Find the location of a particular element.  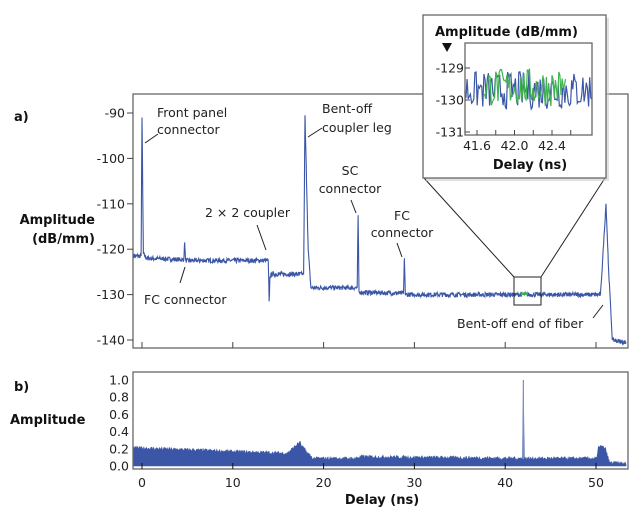

b-x-tick-label: 50 is located at coordinates (596, 482).